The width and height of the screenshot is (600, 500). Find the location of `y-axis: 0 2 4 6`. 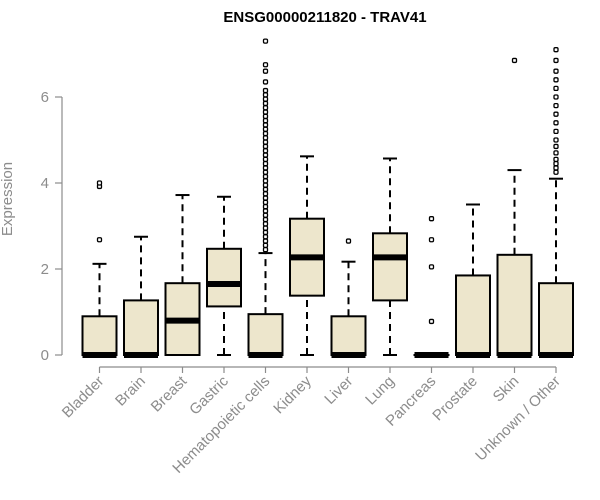

y-axis: 0 2 4 6 is located at coordinates (52, 226).